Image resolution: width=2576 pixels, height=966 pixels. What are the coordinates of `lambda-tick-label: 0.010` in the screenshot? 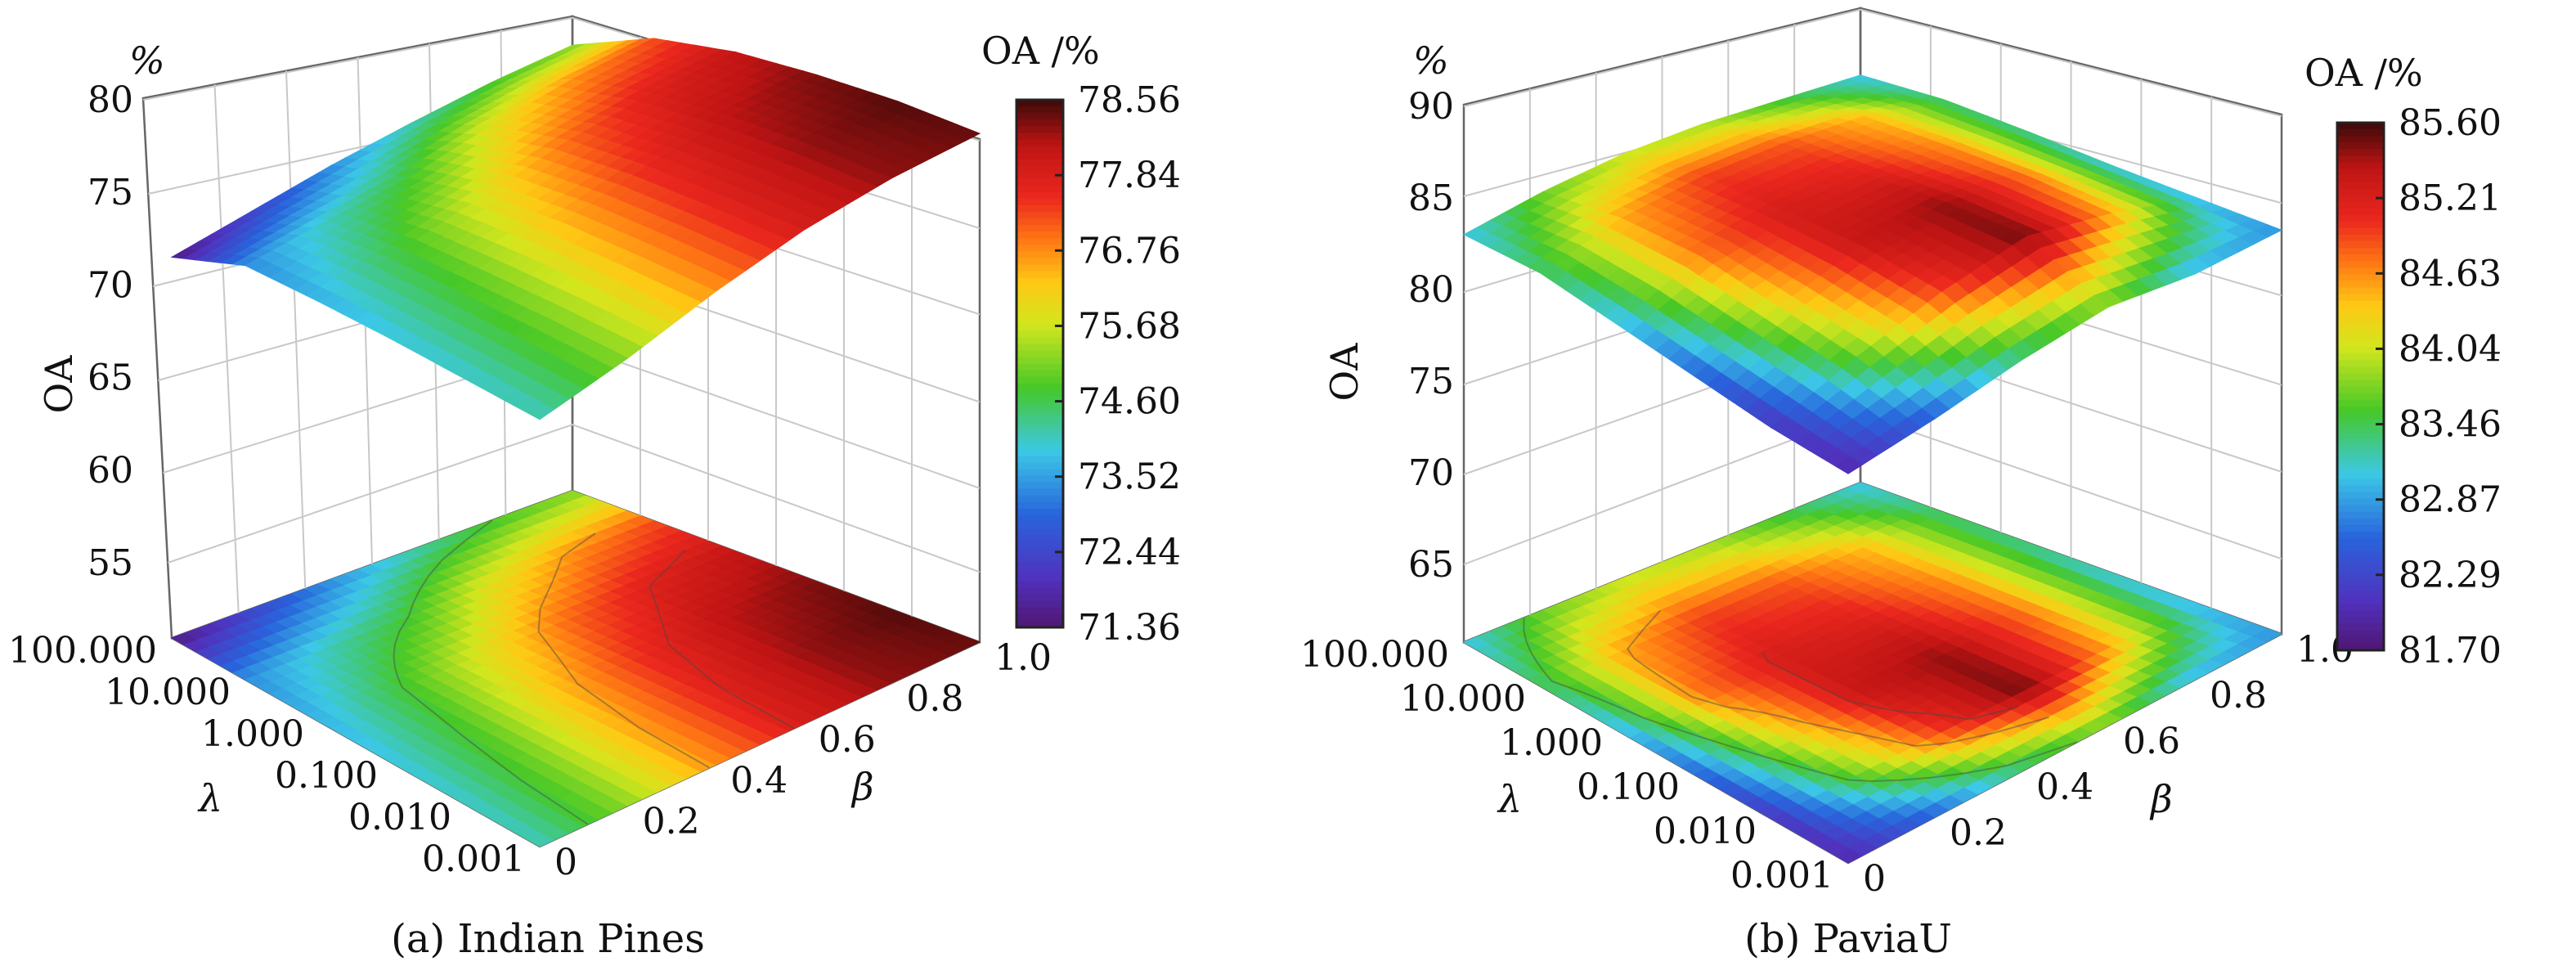 It's located at (399, 818).